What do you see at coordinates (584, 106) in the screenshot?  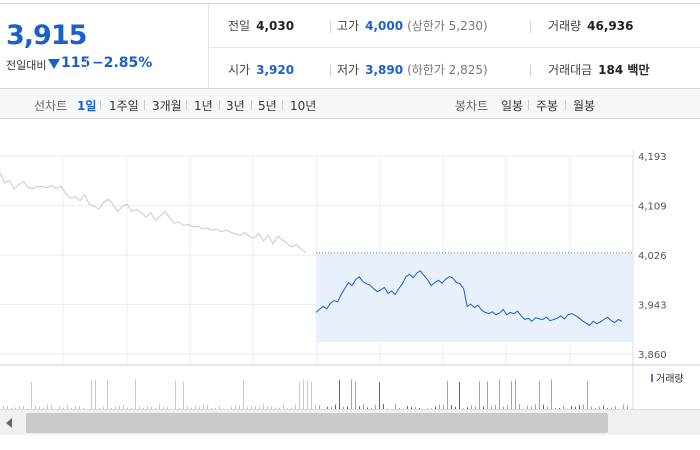 I see `candle-monthly: 월봉` at bounding box center [584, 106].